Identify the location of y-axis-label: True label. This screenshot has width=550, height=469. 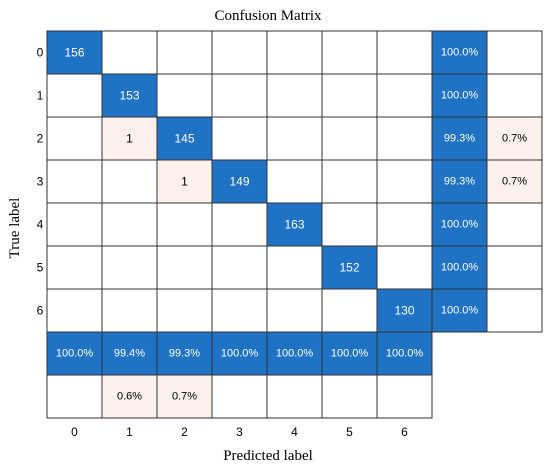
(15, 228).